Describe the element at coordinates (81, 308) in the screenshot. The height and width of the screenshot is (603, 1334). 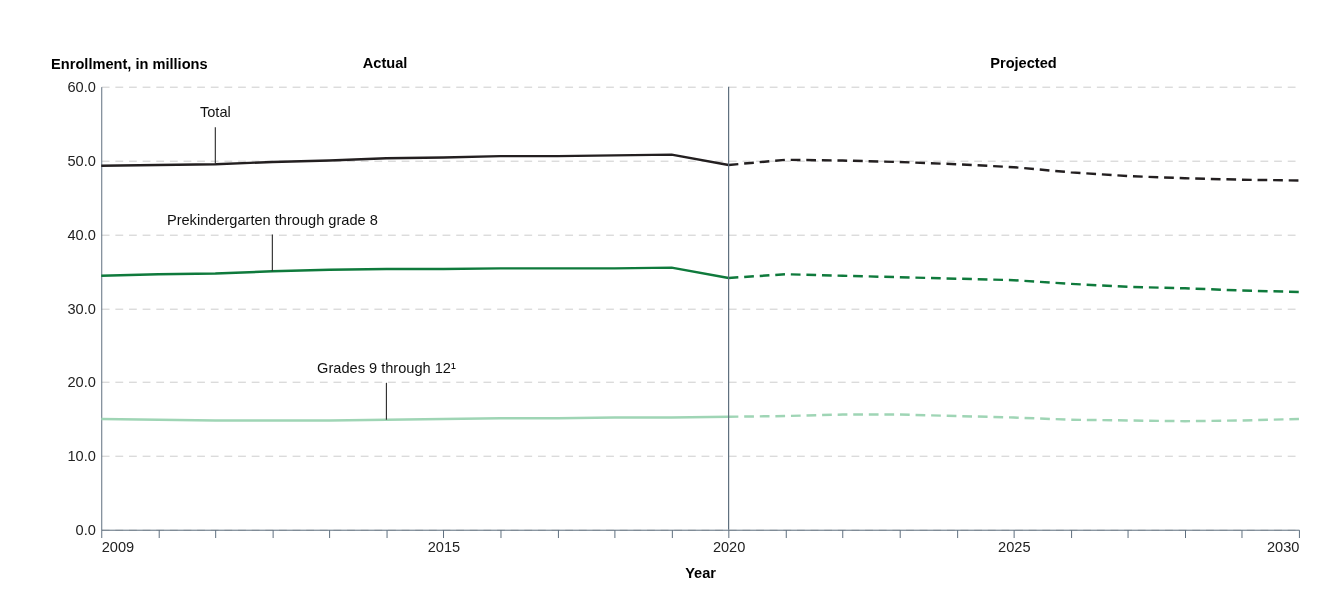
I see `y-tick-label: 30.0` at that location.